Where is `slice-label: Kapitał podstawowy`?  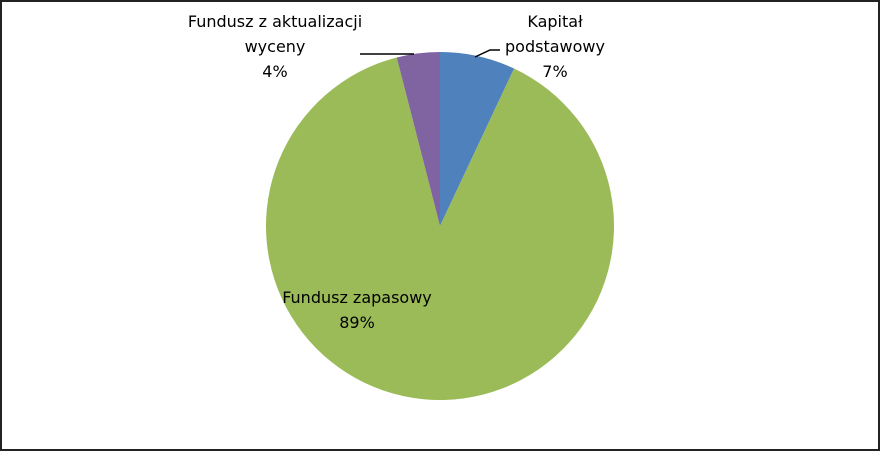 slice-label: Kapitał podstawowy is located at coordinates (555, 34).